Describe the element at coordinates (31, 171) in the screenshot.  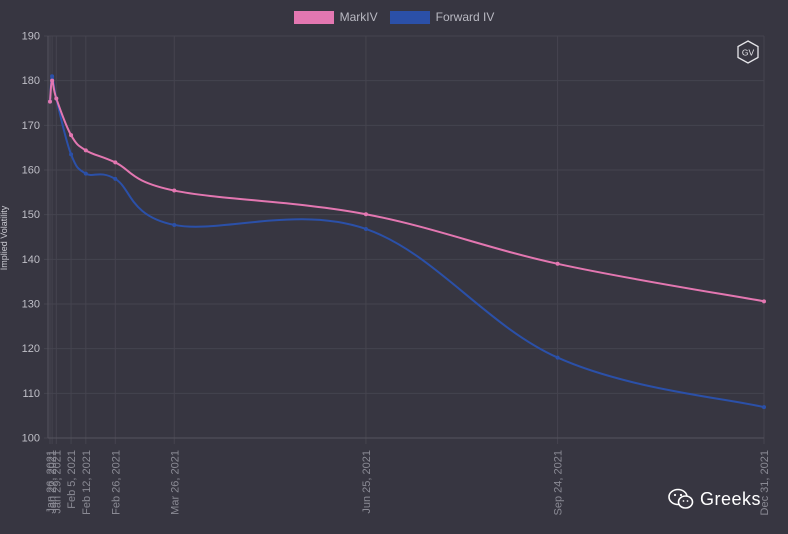
I see `y-tick-label: 160` at that location.